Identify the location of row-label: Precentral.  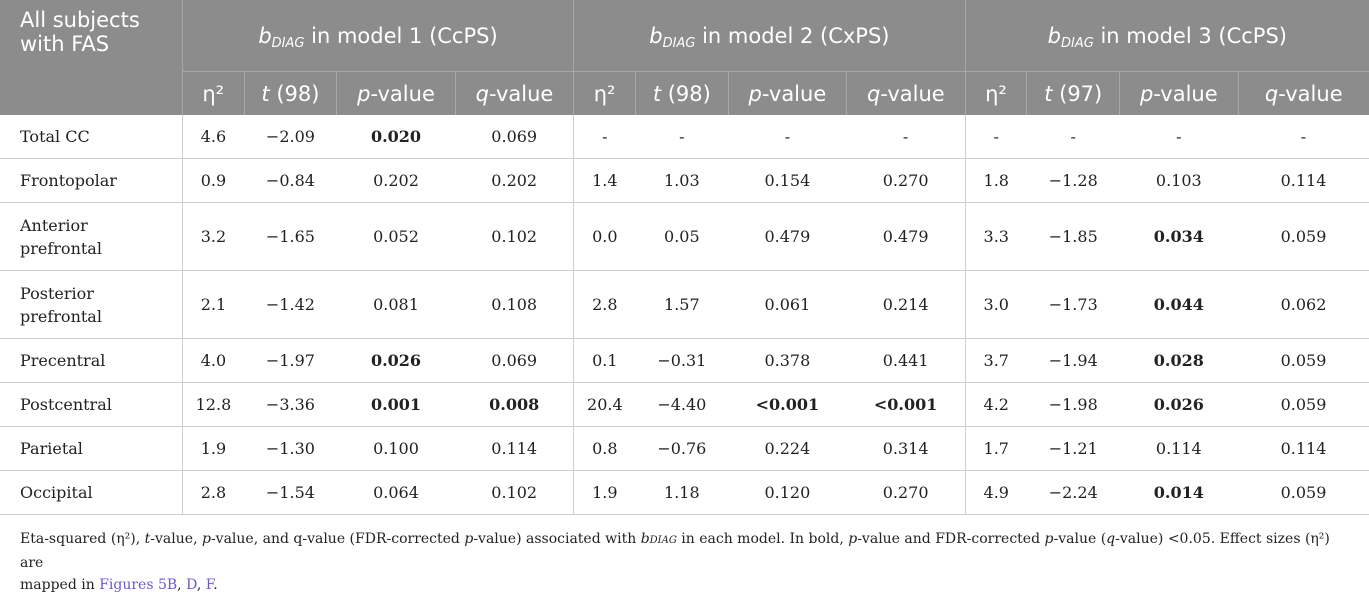
(91, 360).